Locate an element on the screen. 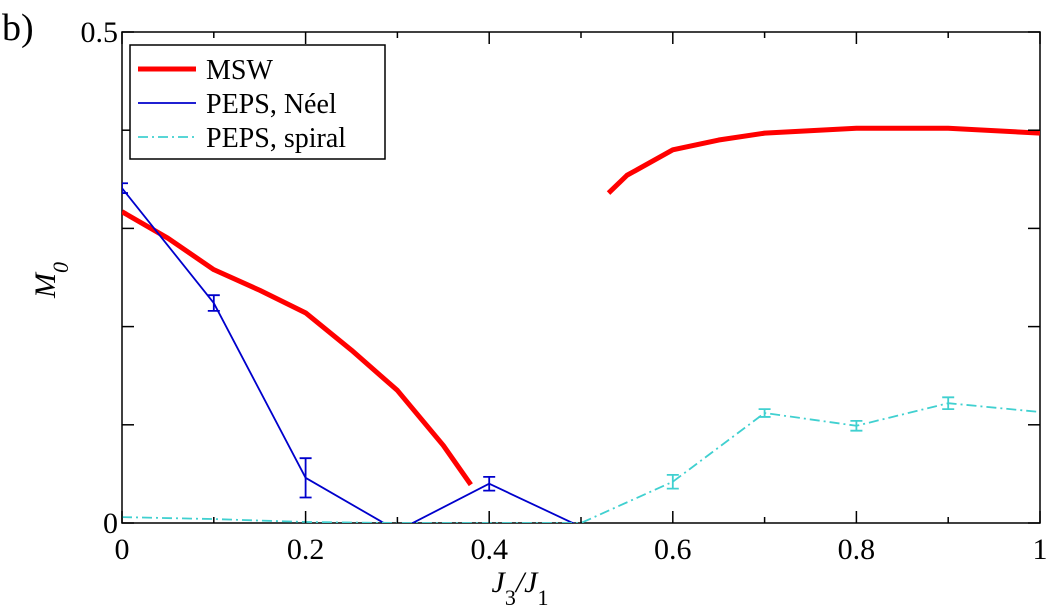 Image resolution: width=1056 pixels, height=612 pixels. y-tick-label: 0.5 is located at coordinates (100, 32).